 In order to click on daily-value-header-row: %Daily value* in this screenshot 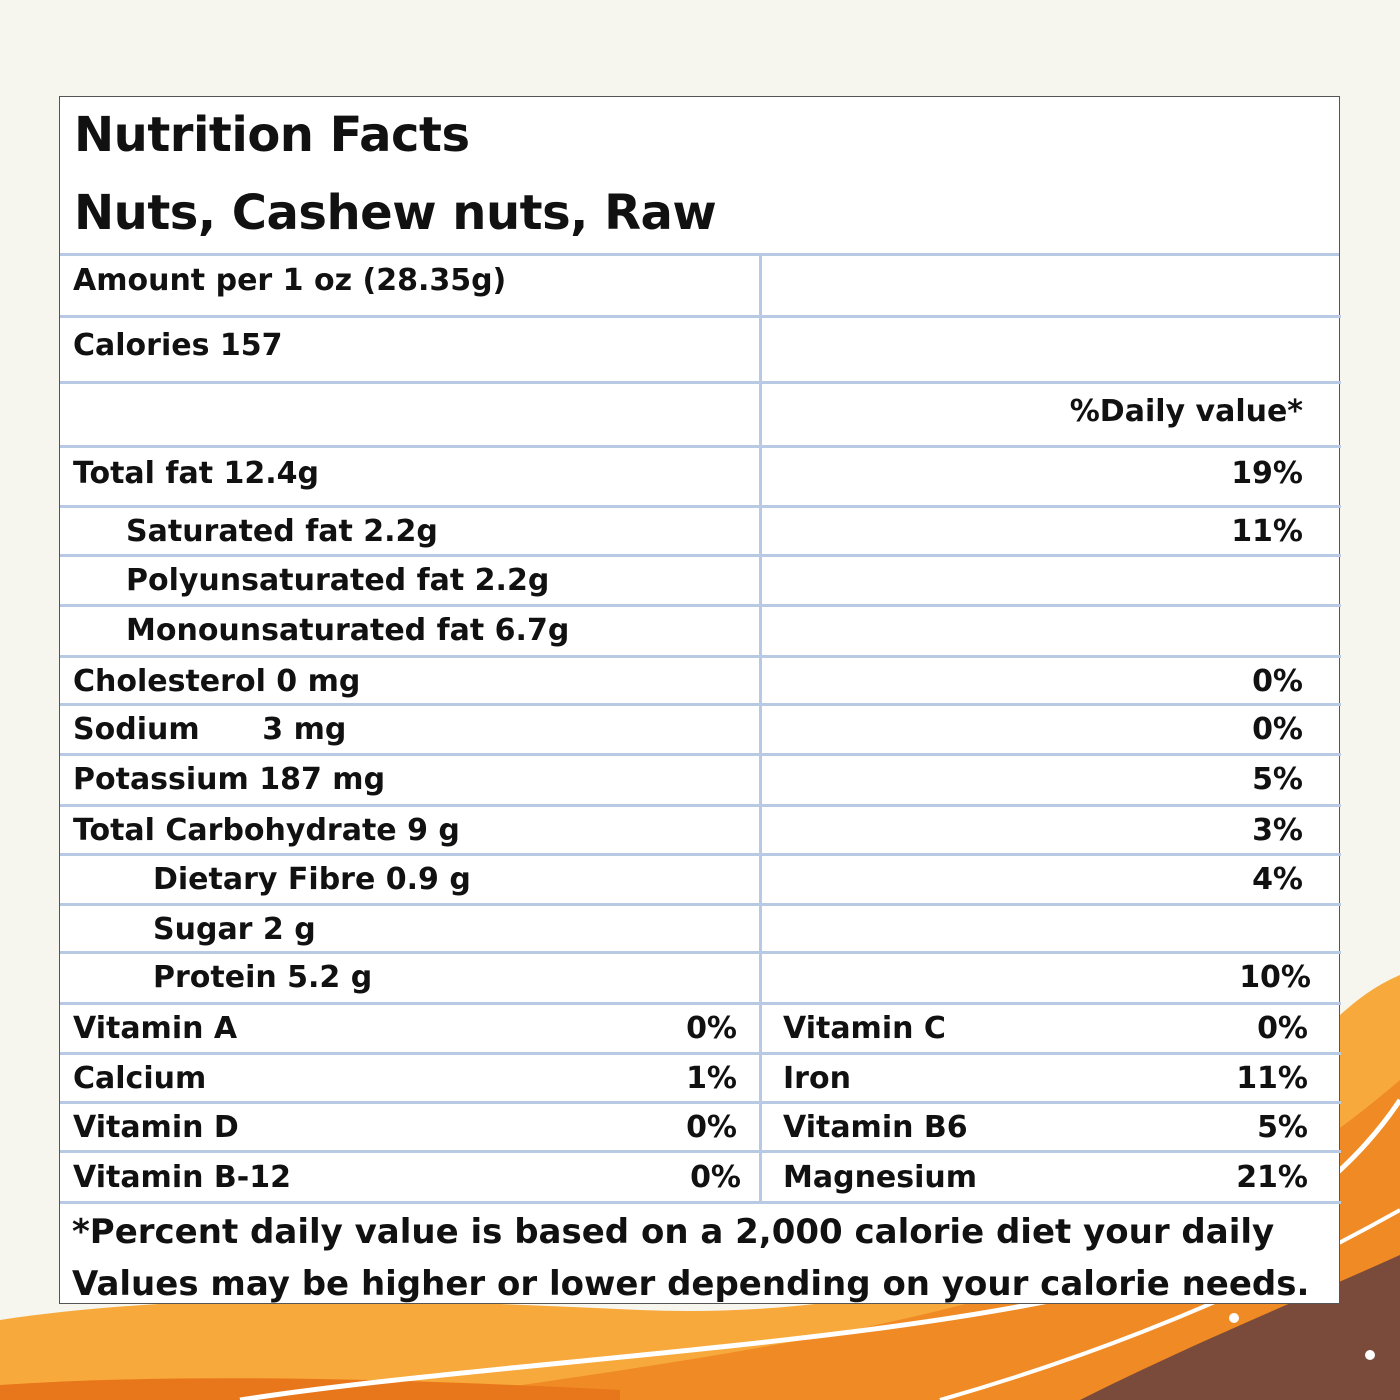, I will do `click(700, 416)`.